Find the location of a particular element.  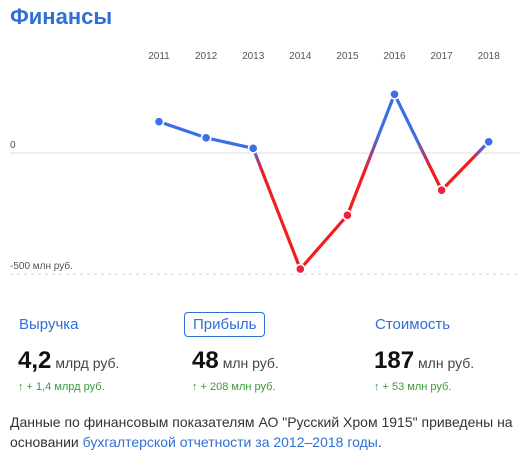

revenue-value: 4,2 млрд руб. is located at coordinates (97, 361).